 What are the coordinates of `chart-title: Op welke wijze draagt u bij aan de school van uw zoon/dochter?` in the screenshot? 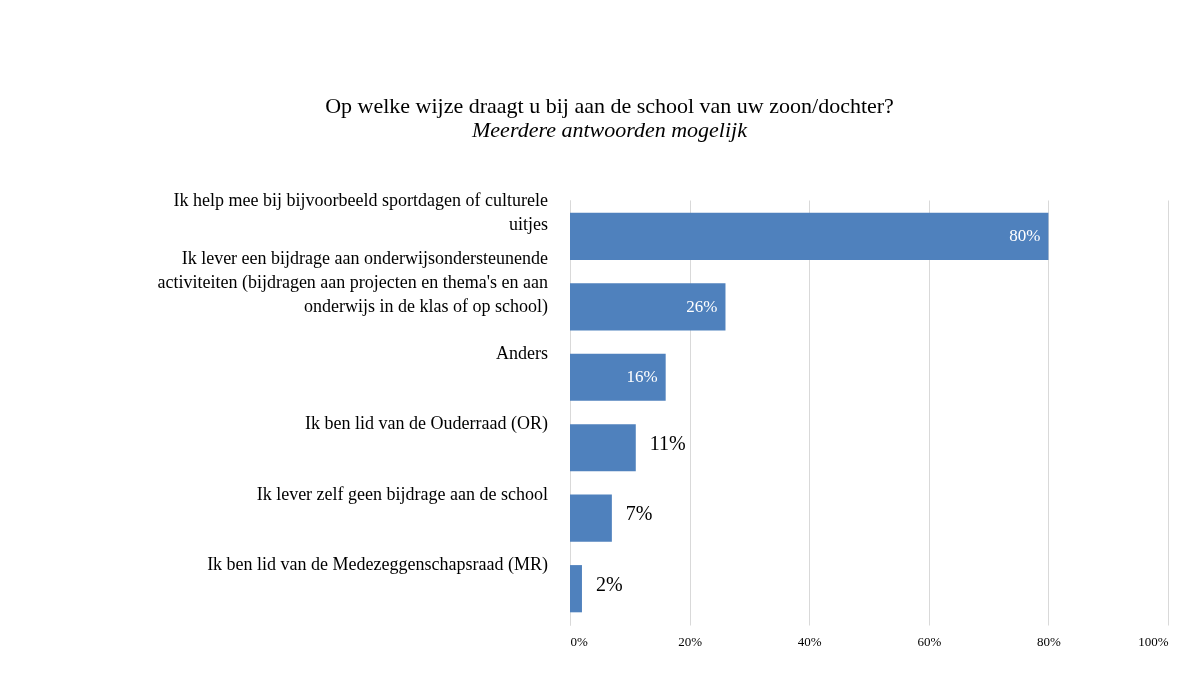 It's located at (609, 105).